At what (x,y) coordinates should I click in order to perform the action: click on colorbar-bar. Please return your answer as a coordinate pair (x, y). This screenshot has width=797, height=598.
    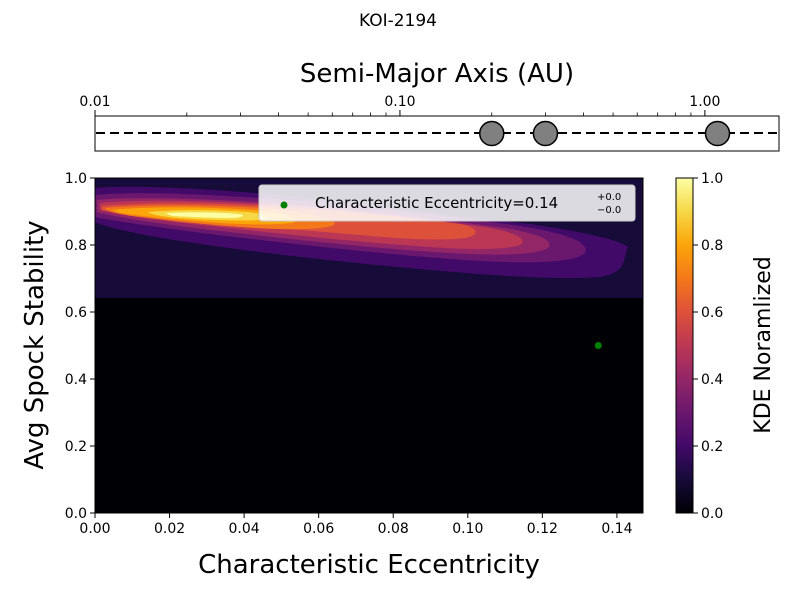
    Looking at the image, I should click on (684, 345).